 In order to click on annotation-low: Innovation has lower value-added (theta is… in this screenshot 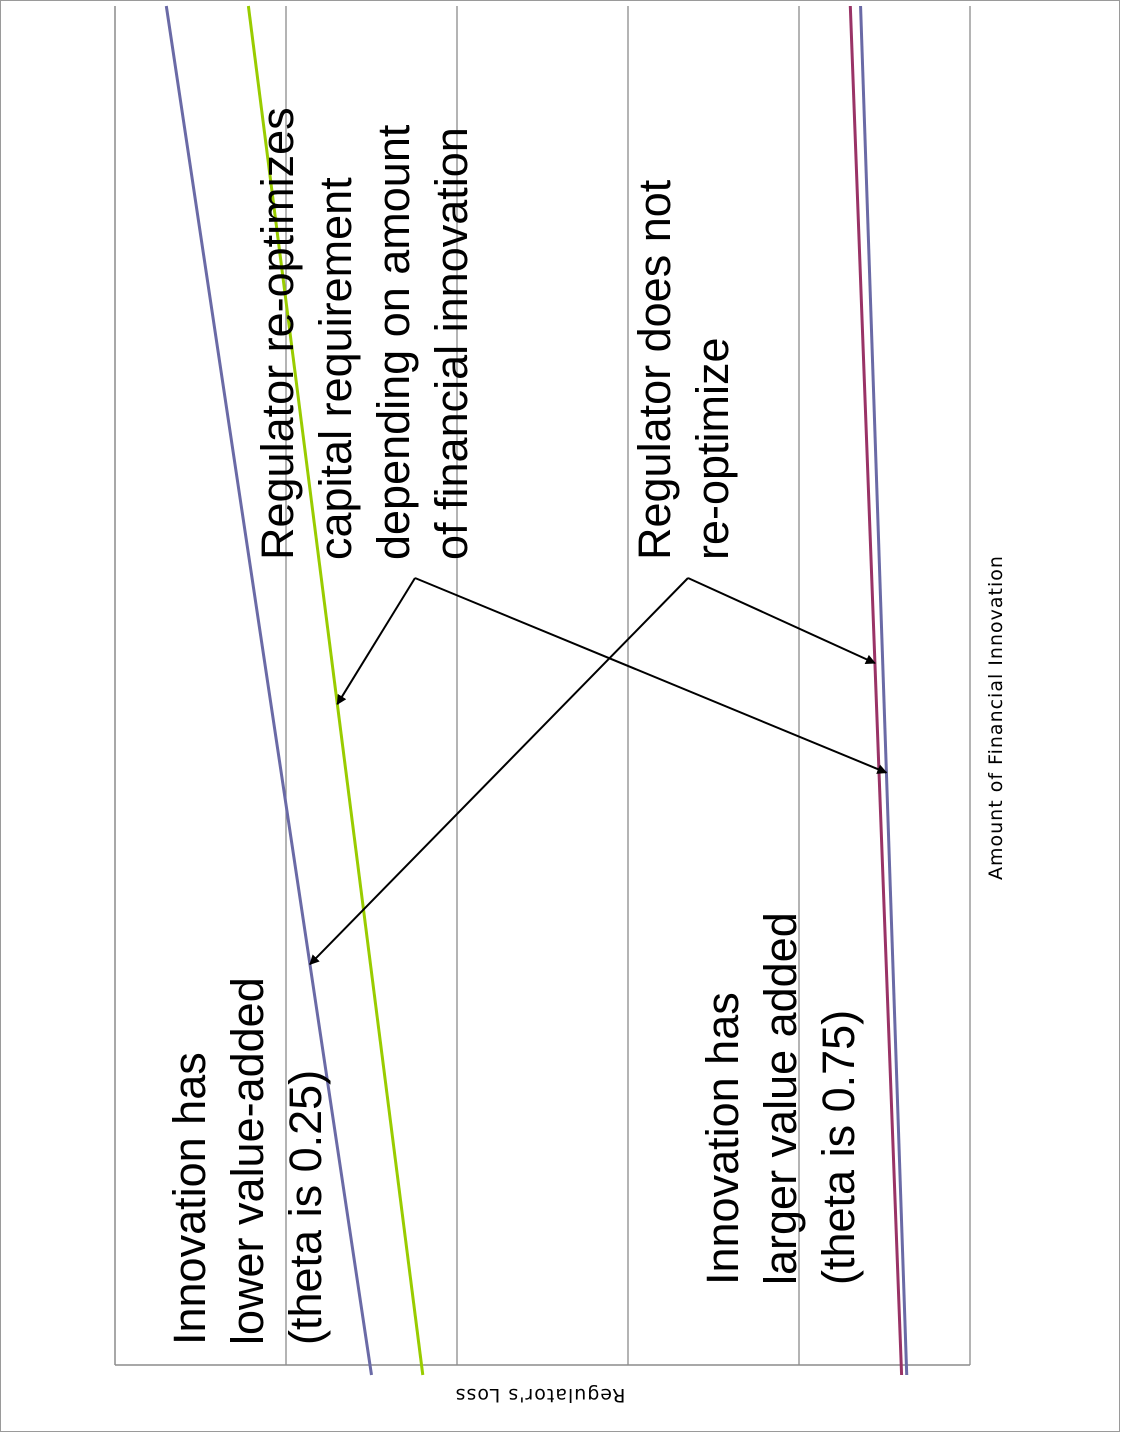, I will do `click(247, 1161)`.